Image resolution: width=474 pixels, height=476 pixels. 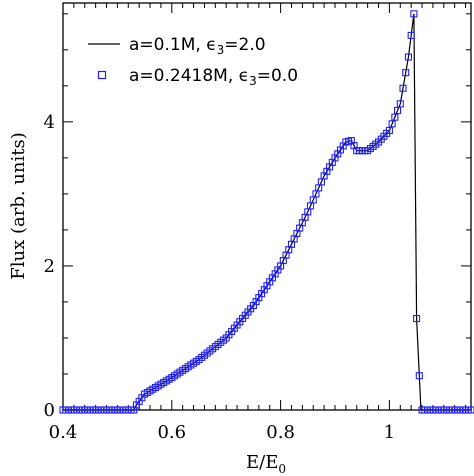 What do you see at coordinates (49, 266) in the screenshot?
I see `y-tick-label: 2` at bounding box center [49, 266].